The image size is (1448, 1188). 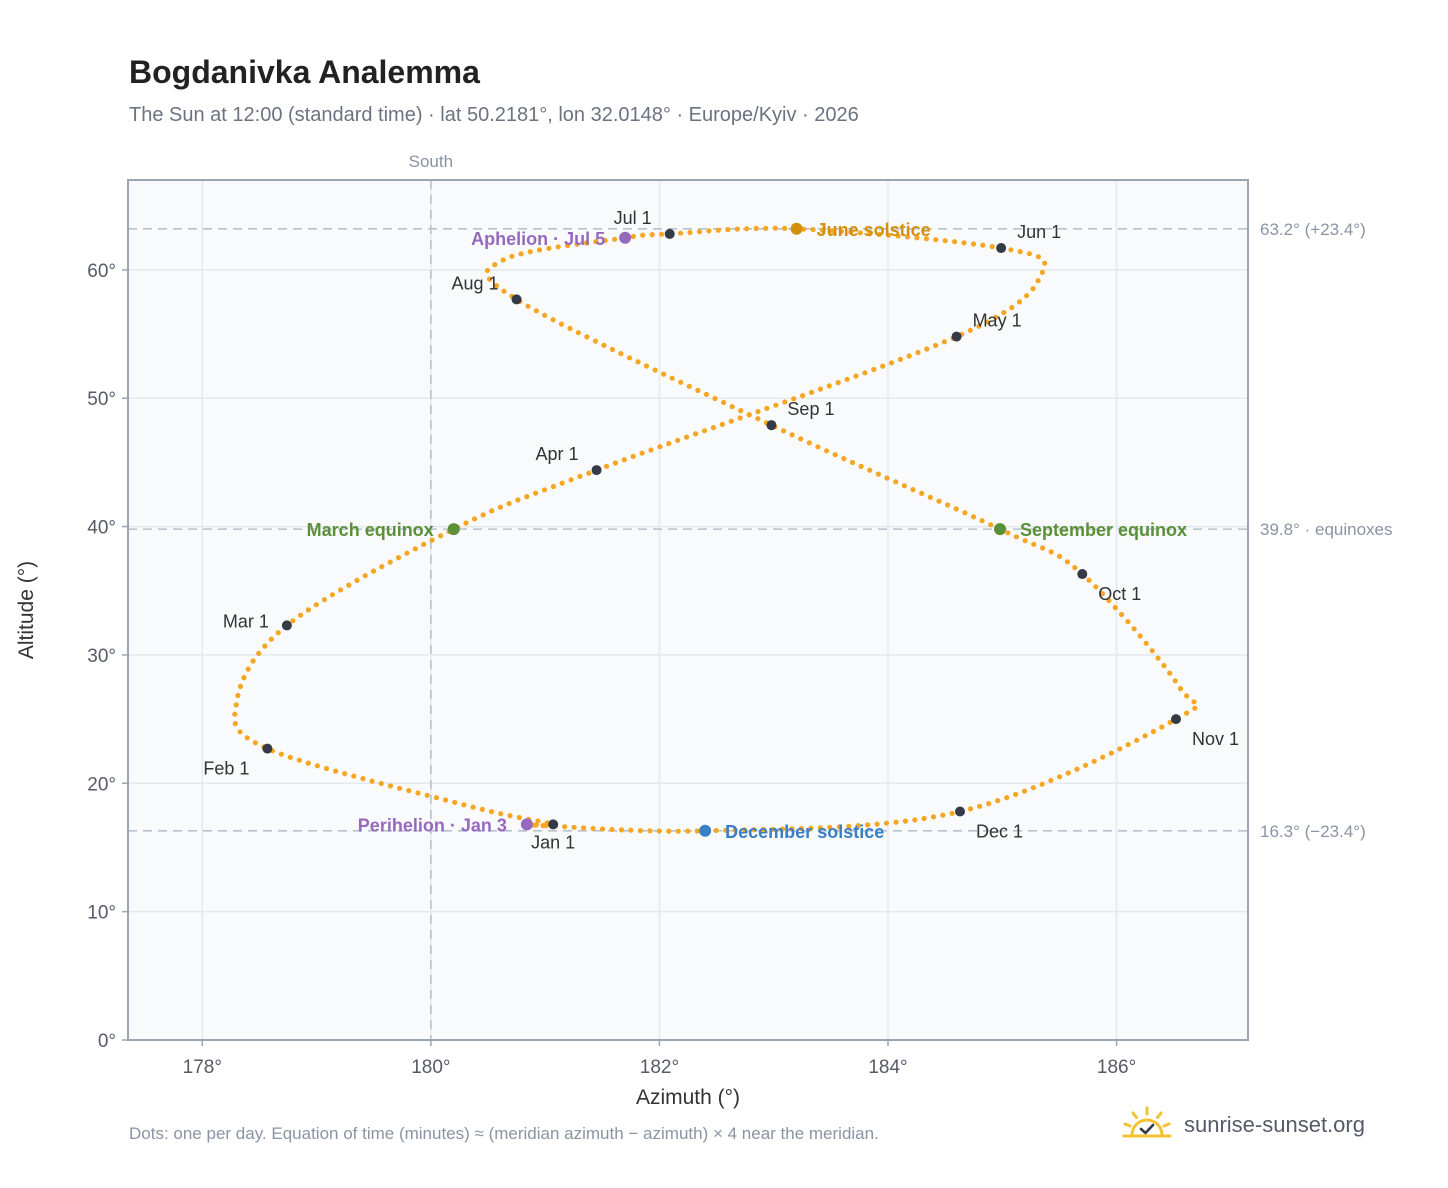 I want to click on month-label: Jan 1, so click(x=553, y=842).